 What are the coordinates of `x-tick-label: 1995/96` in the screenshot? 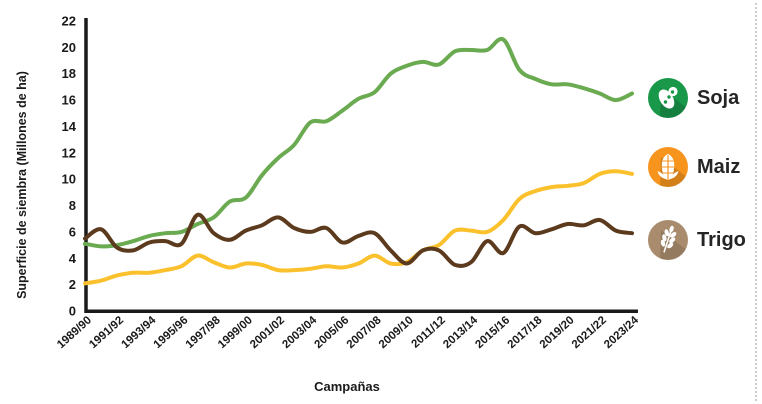 It's located at (171, 332).